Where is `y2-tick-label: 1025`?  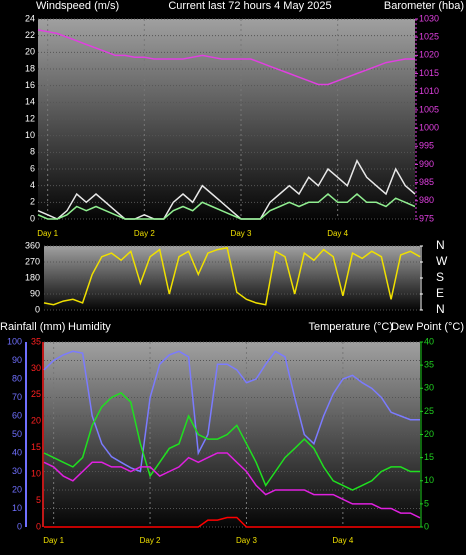
y2-tick-label: 1025 is located at coordinates (429, 37).